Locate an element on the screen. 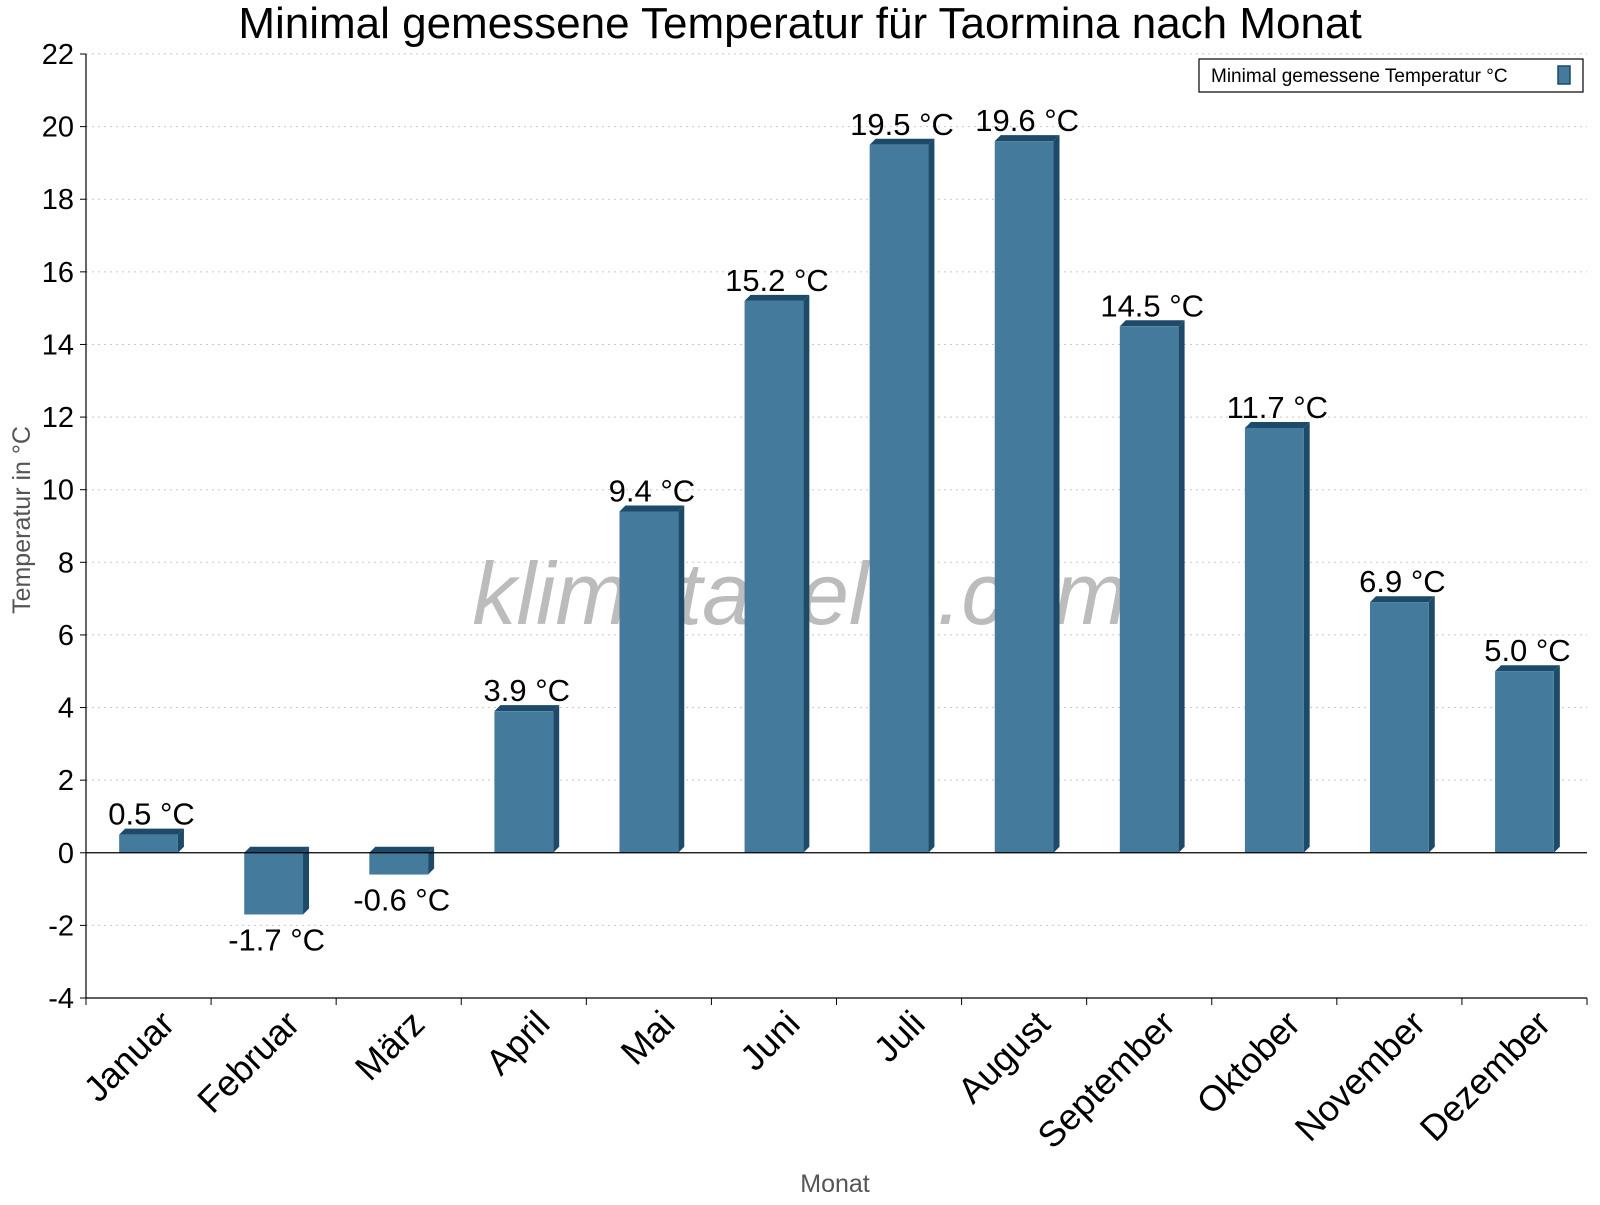 Image resolution: width=1600 pixels, height=1205 pixels. x-tick-label: September is located at coordinates (1106, 1080).